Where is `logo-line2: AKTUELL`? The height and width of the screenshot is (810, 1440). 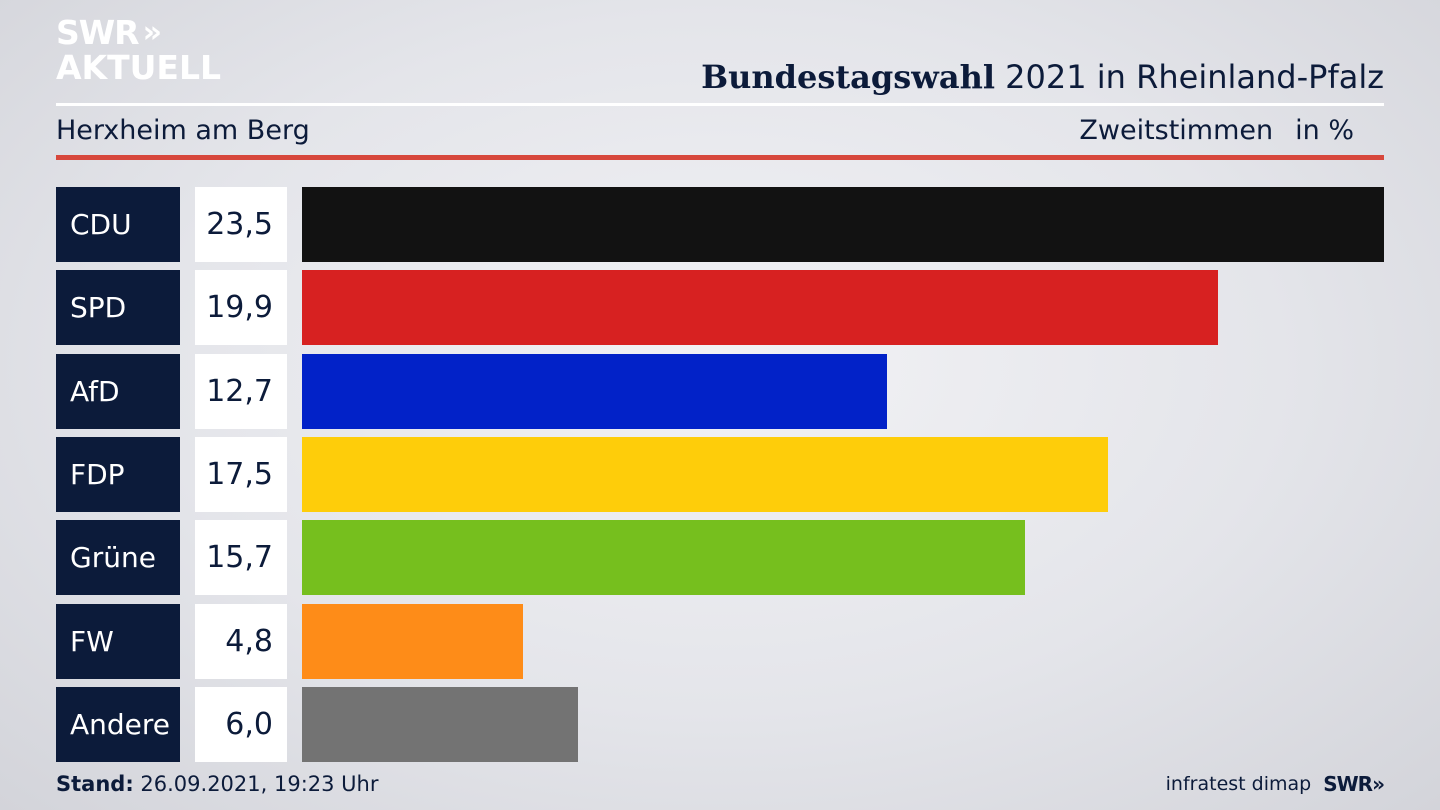 logo-line2: AKTUELL is located at coordinates (139, 67).